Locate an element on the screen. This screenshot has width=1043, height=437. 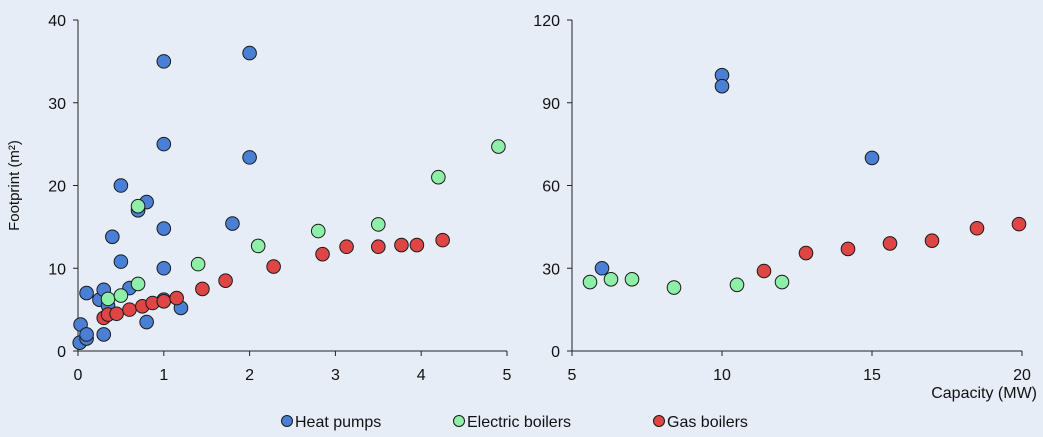
y-tick-label: 60 is located at coordinates (551, 187).